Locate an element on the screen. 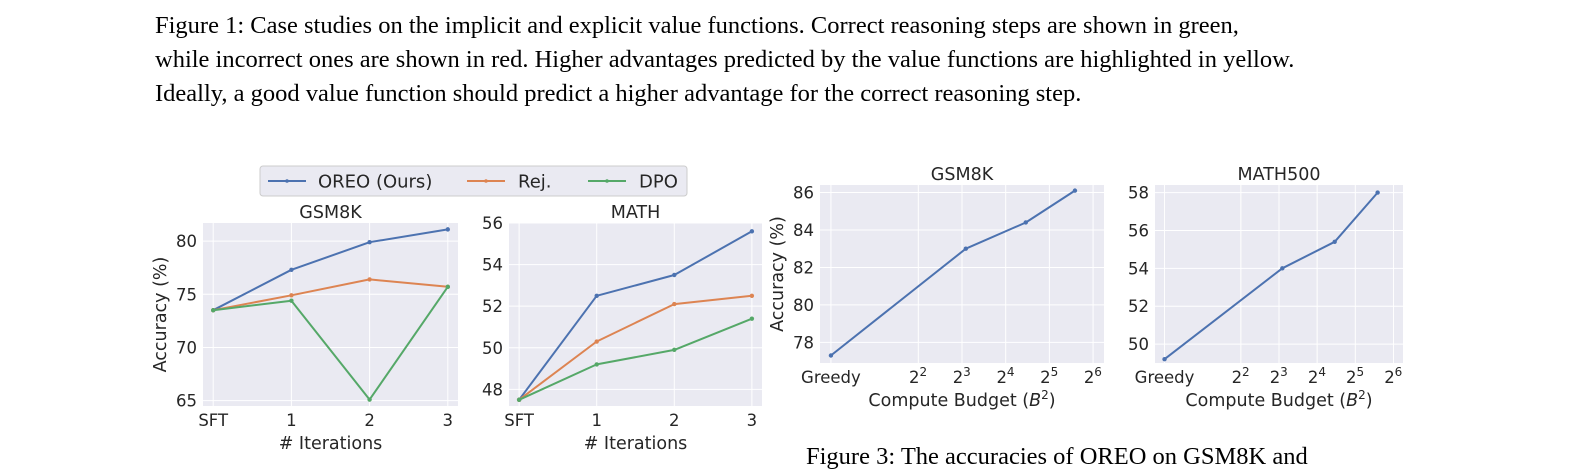 Image resolution: width=1571 pixels, height=474 pixels. x-tick-exponent: 2 is located at coordinates (923, 372).